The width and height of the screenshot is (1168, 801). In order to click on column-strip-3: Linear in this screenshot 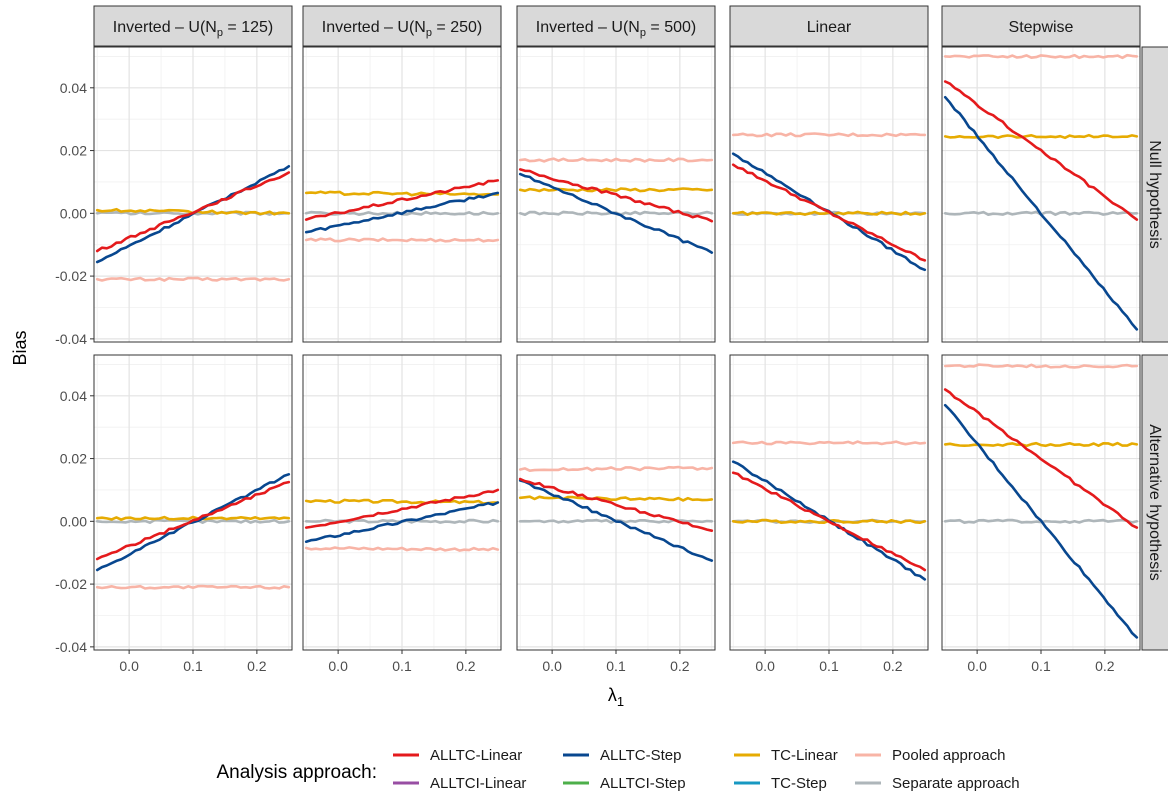, I will do `click(829, 26)`.